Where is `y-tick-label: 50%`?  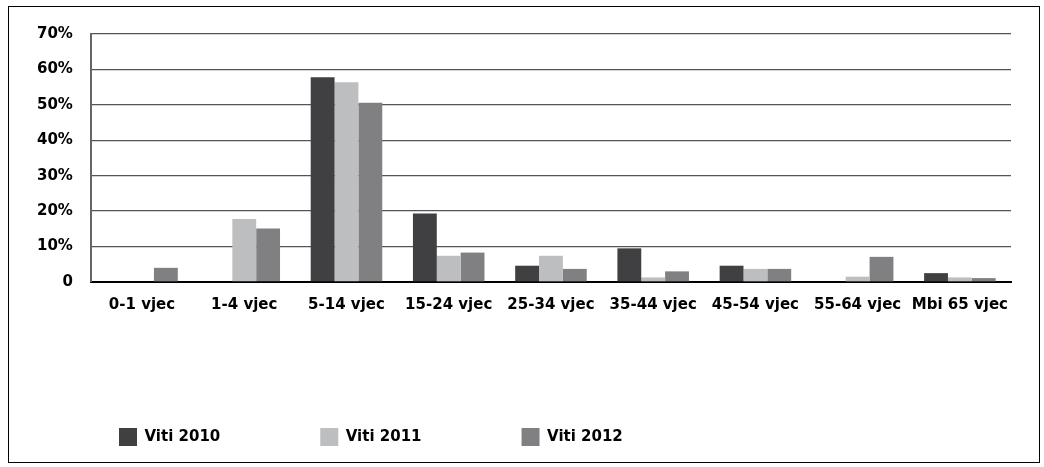
y-tick-label: 50% is located at coordinates (55, 103).